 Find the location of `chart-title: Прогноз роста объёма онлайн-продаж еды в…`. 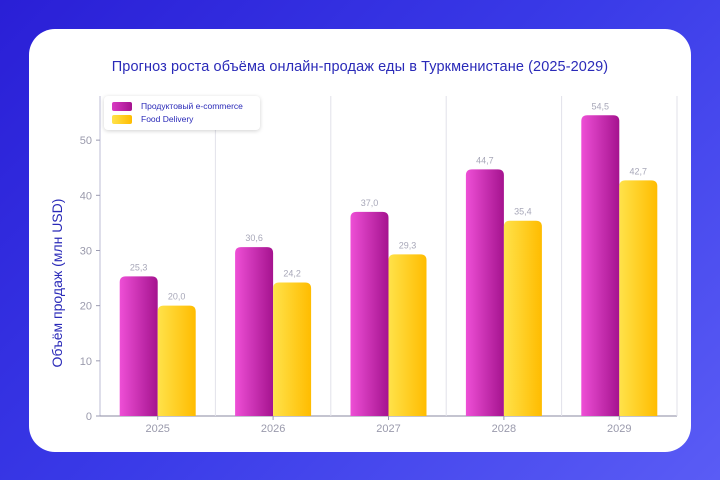

chart-title: Прогноз роста объёма онлайн-продаж еды в… is located at coordinates (360, 67).